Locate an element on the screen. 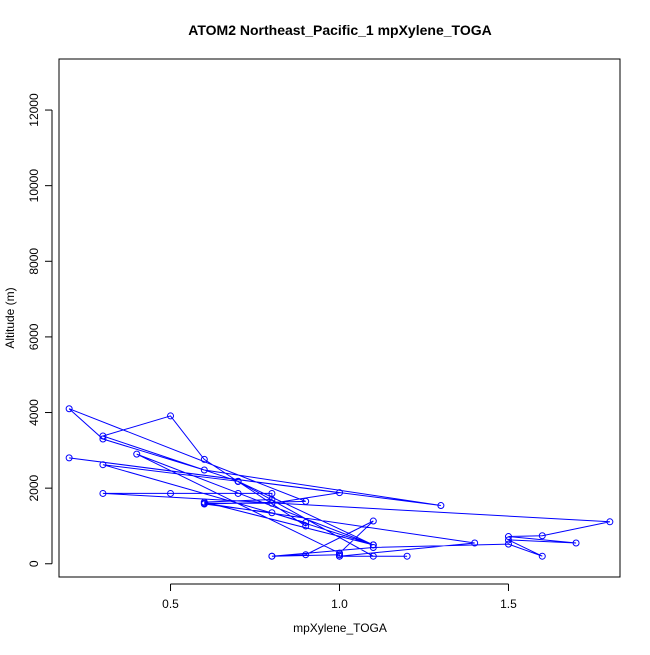  y-tick-label: 0 is located at coordinates (34, 563).